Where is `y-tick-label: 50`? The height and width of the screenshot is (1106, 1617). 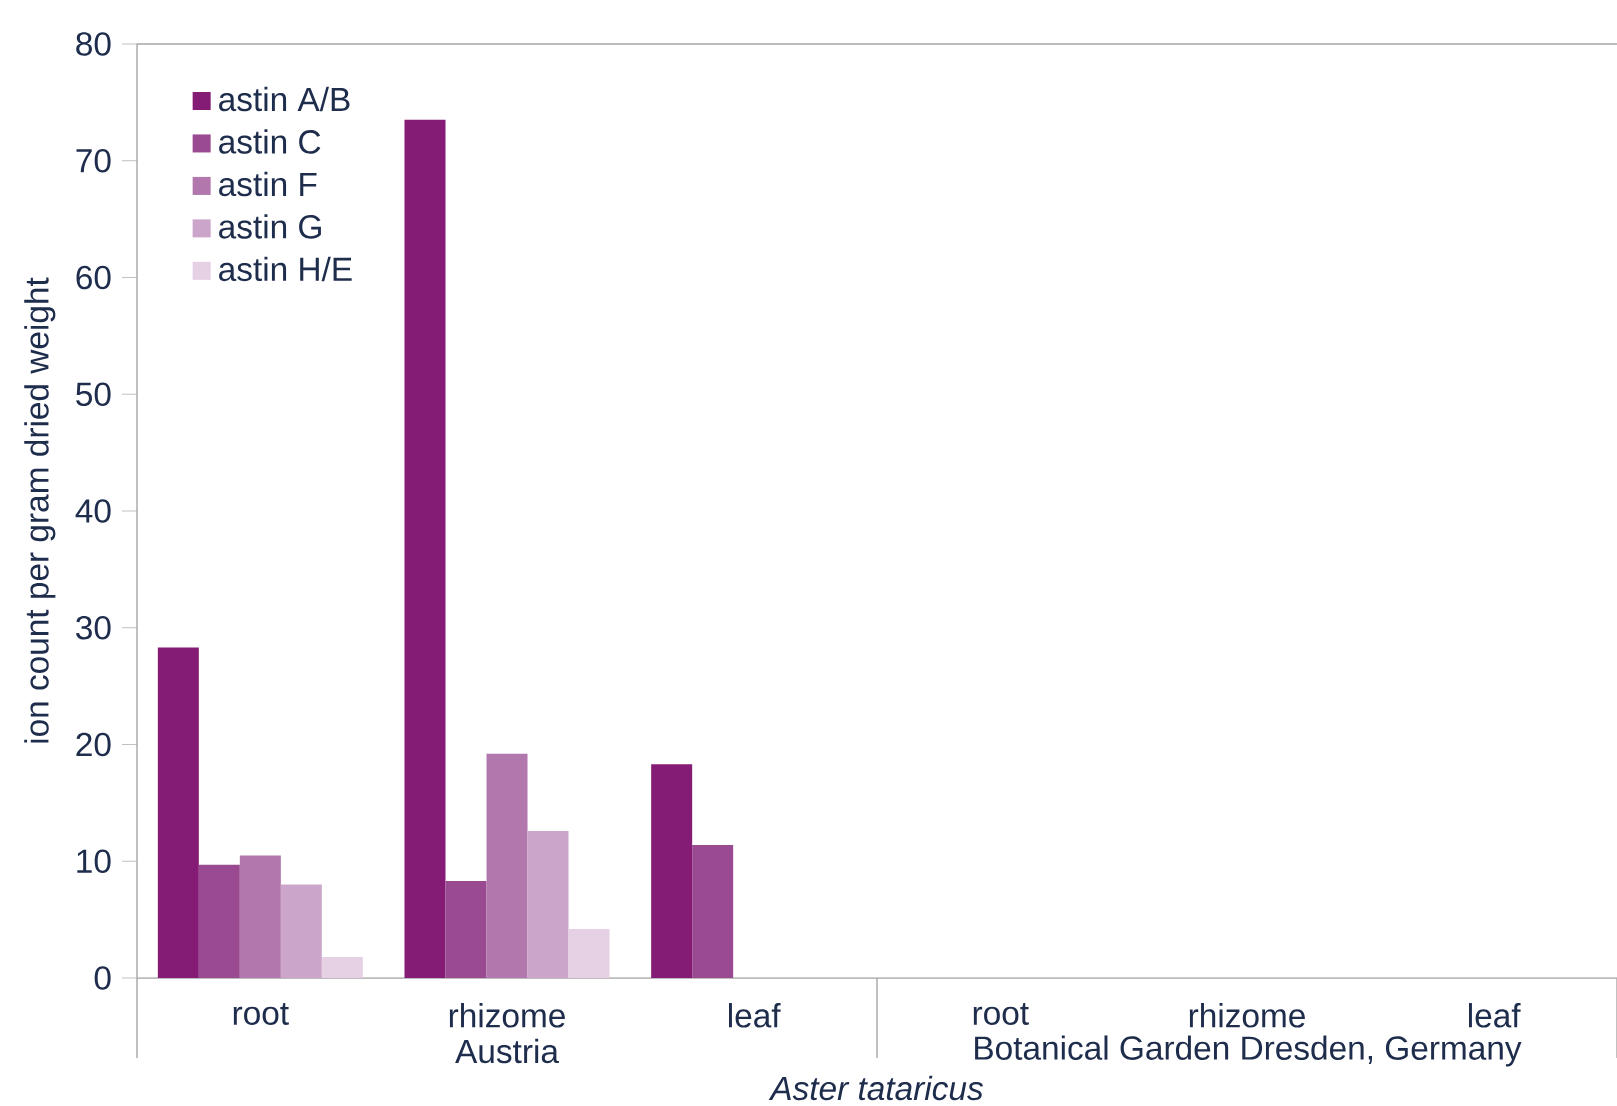
y-tick-label: 50 is located at coordinates (93, 394).